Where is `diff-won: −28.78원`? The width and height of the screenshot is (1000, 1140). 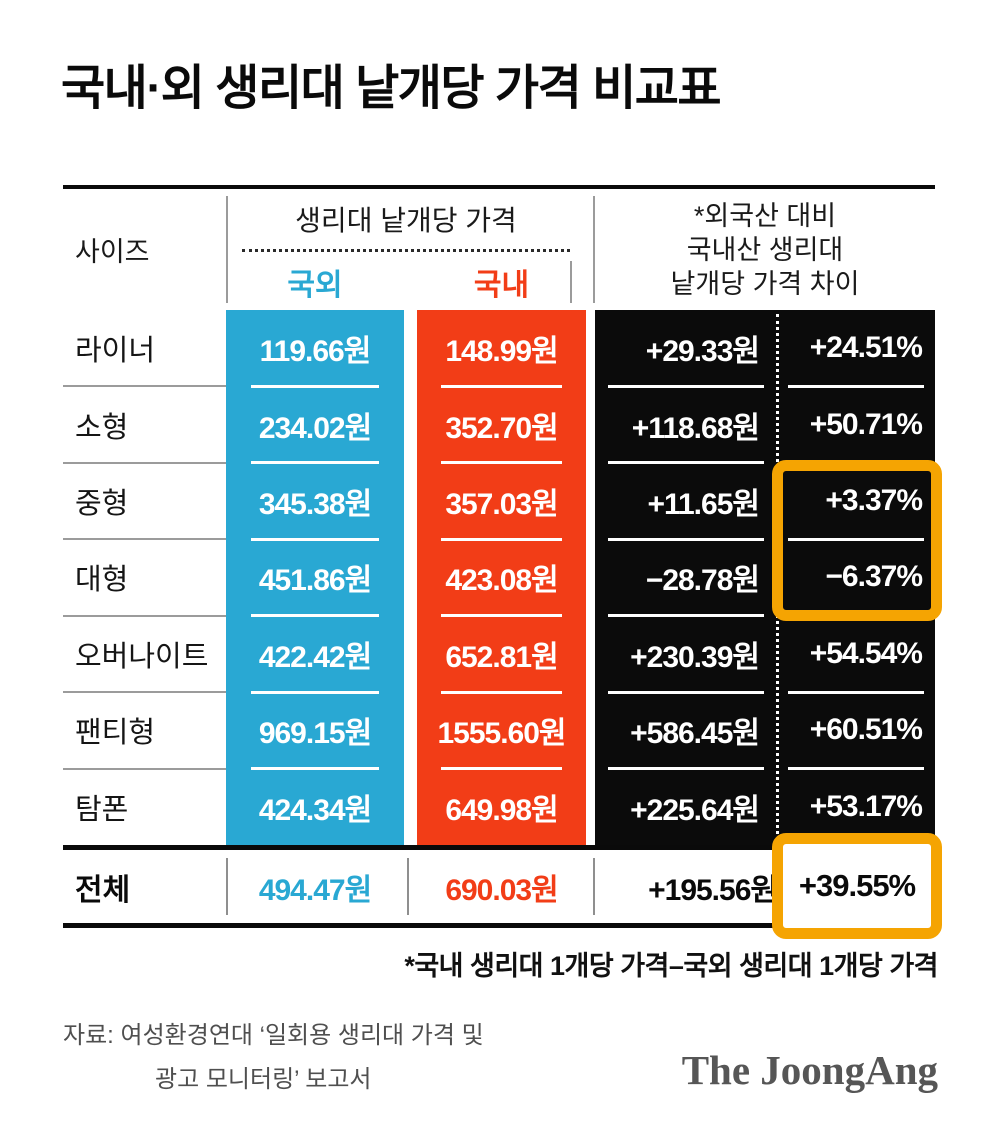 diff-won: −28.78원 is located at coordinates (686, 576).